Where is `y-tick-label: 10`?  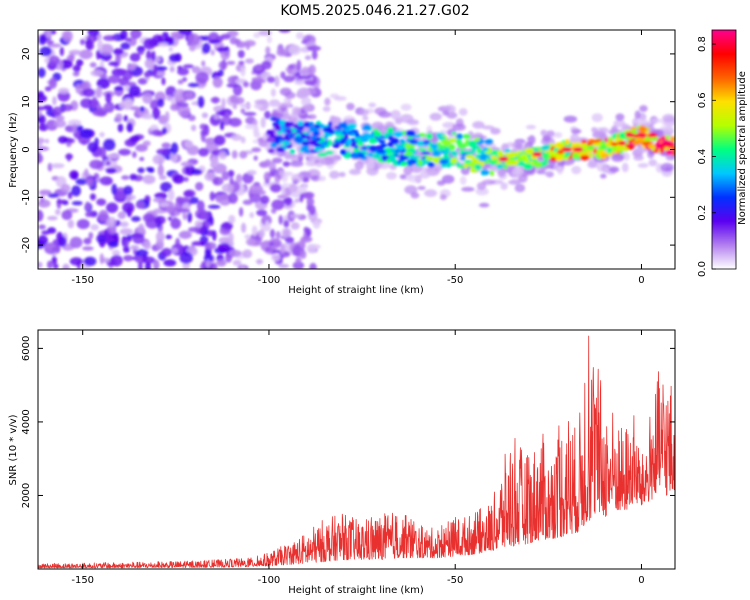
y-tick-label: 10 is located at coordinates (26, 101).